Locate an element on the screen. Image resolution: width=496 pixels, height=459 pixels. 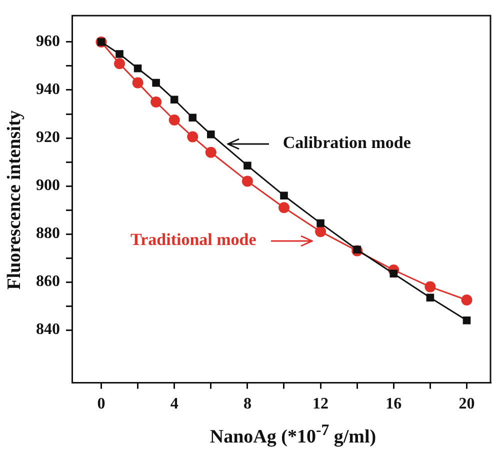
x-axis-title: NanoAg (*10$^{-7}$ g/ml) is located at coordinates (293, 435).